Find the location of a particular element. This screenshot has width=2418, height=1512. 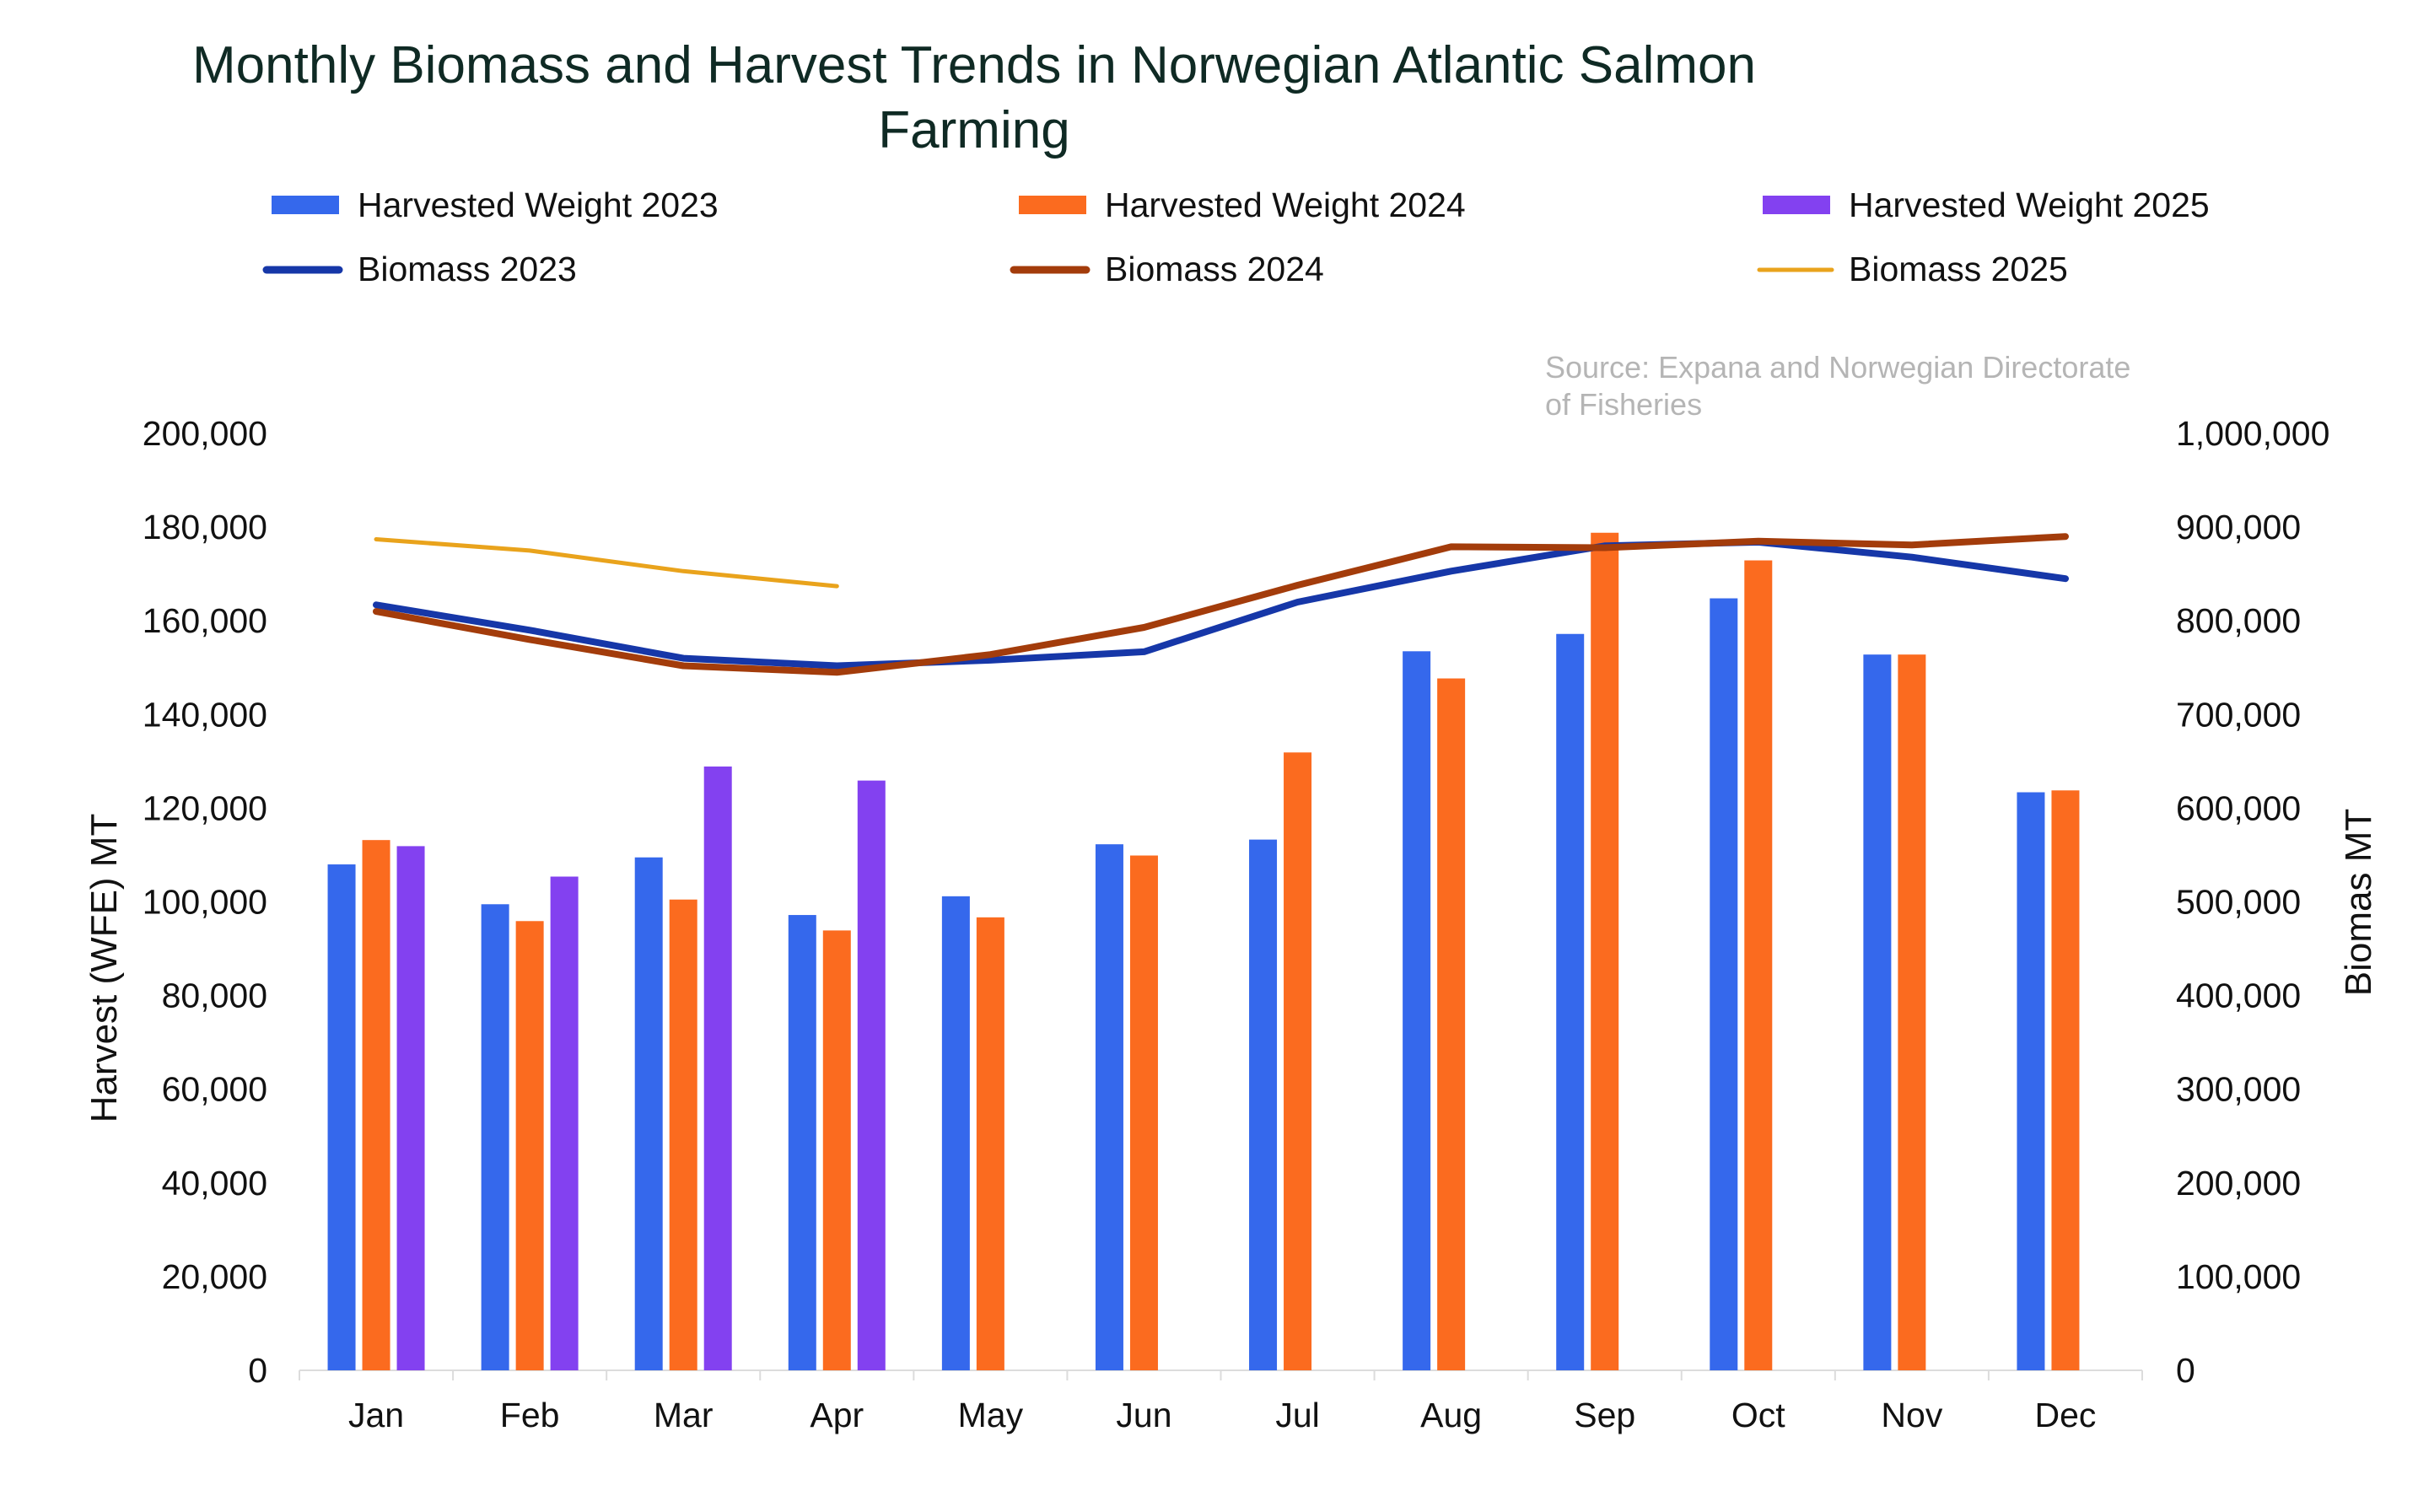

bar-harvested-weight-2023-dec is located at coordinates (2031, 1081).